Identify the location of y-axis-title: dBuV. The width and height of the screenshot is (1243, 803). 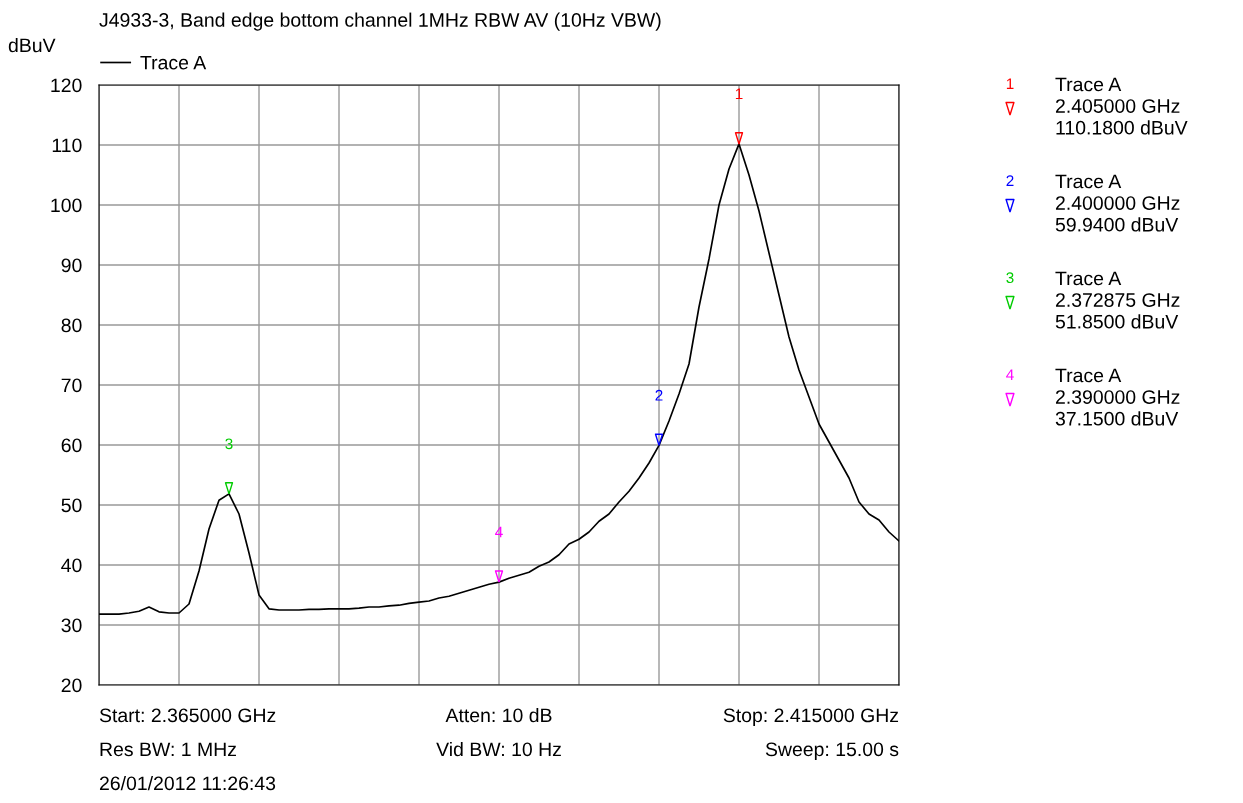
(32, 45).